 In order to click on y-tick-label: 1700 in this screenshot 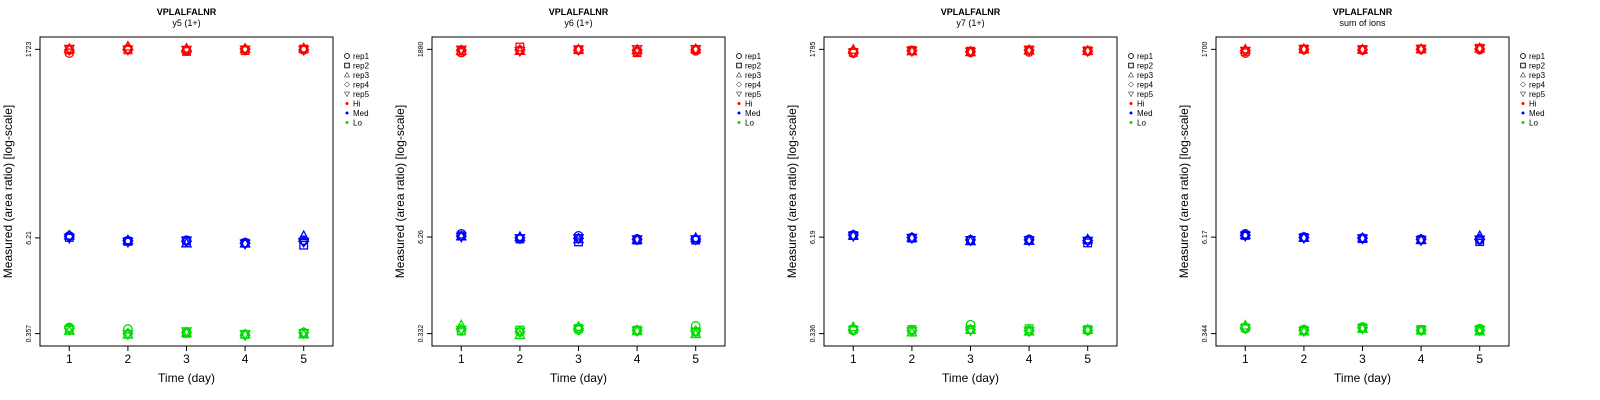, I will do `click(1205, 49)`.